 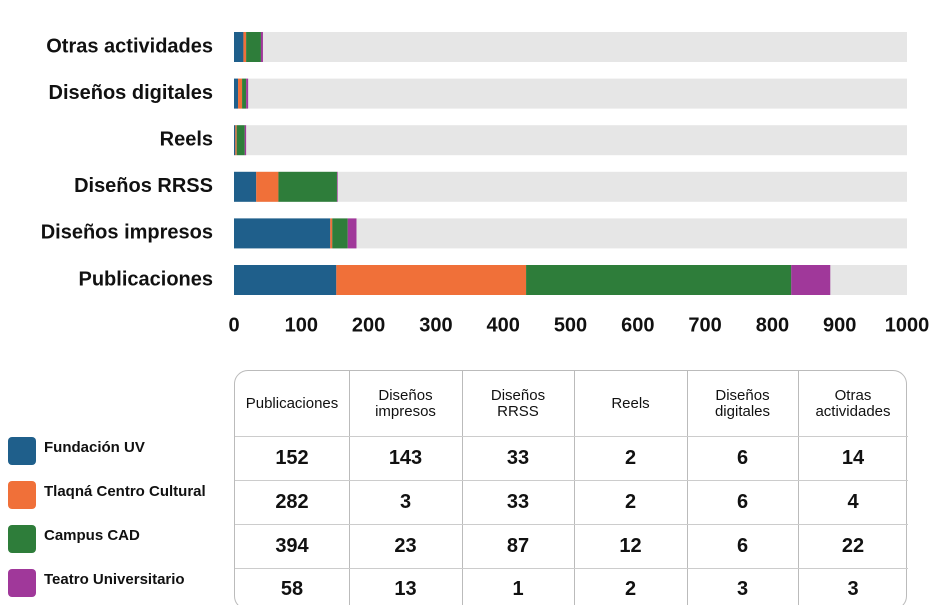 What do you see at coordinates (704, 325) in the screenshot?
I see `x-tick-label: 700` at bounding box center [704, 325].